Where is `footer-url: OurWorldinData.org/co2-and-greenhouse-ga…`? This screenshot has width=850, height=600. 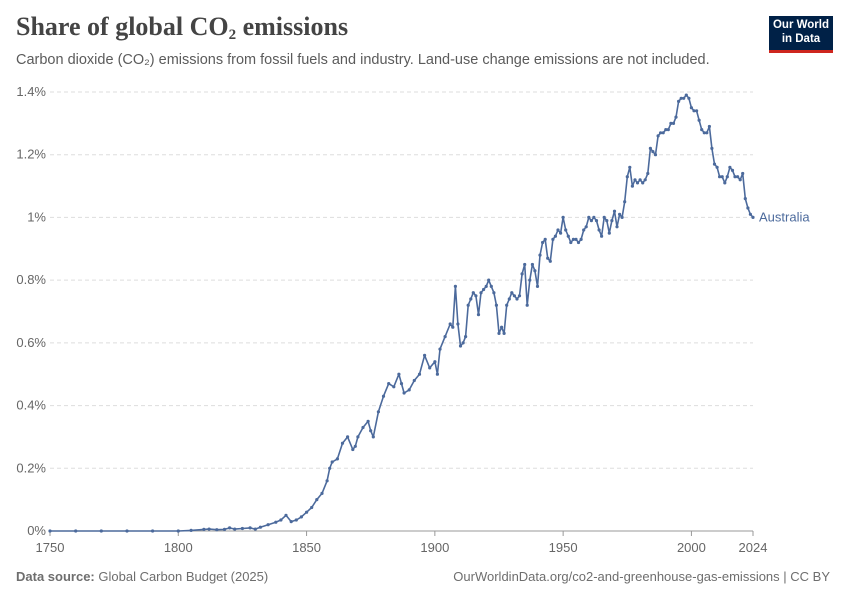 footer-url: OurWorldinData.org/co2-and-greenhouse-ga… is located at coordinates (641, 576).